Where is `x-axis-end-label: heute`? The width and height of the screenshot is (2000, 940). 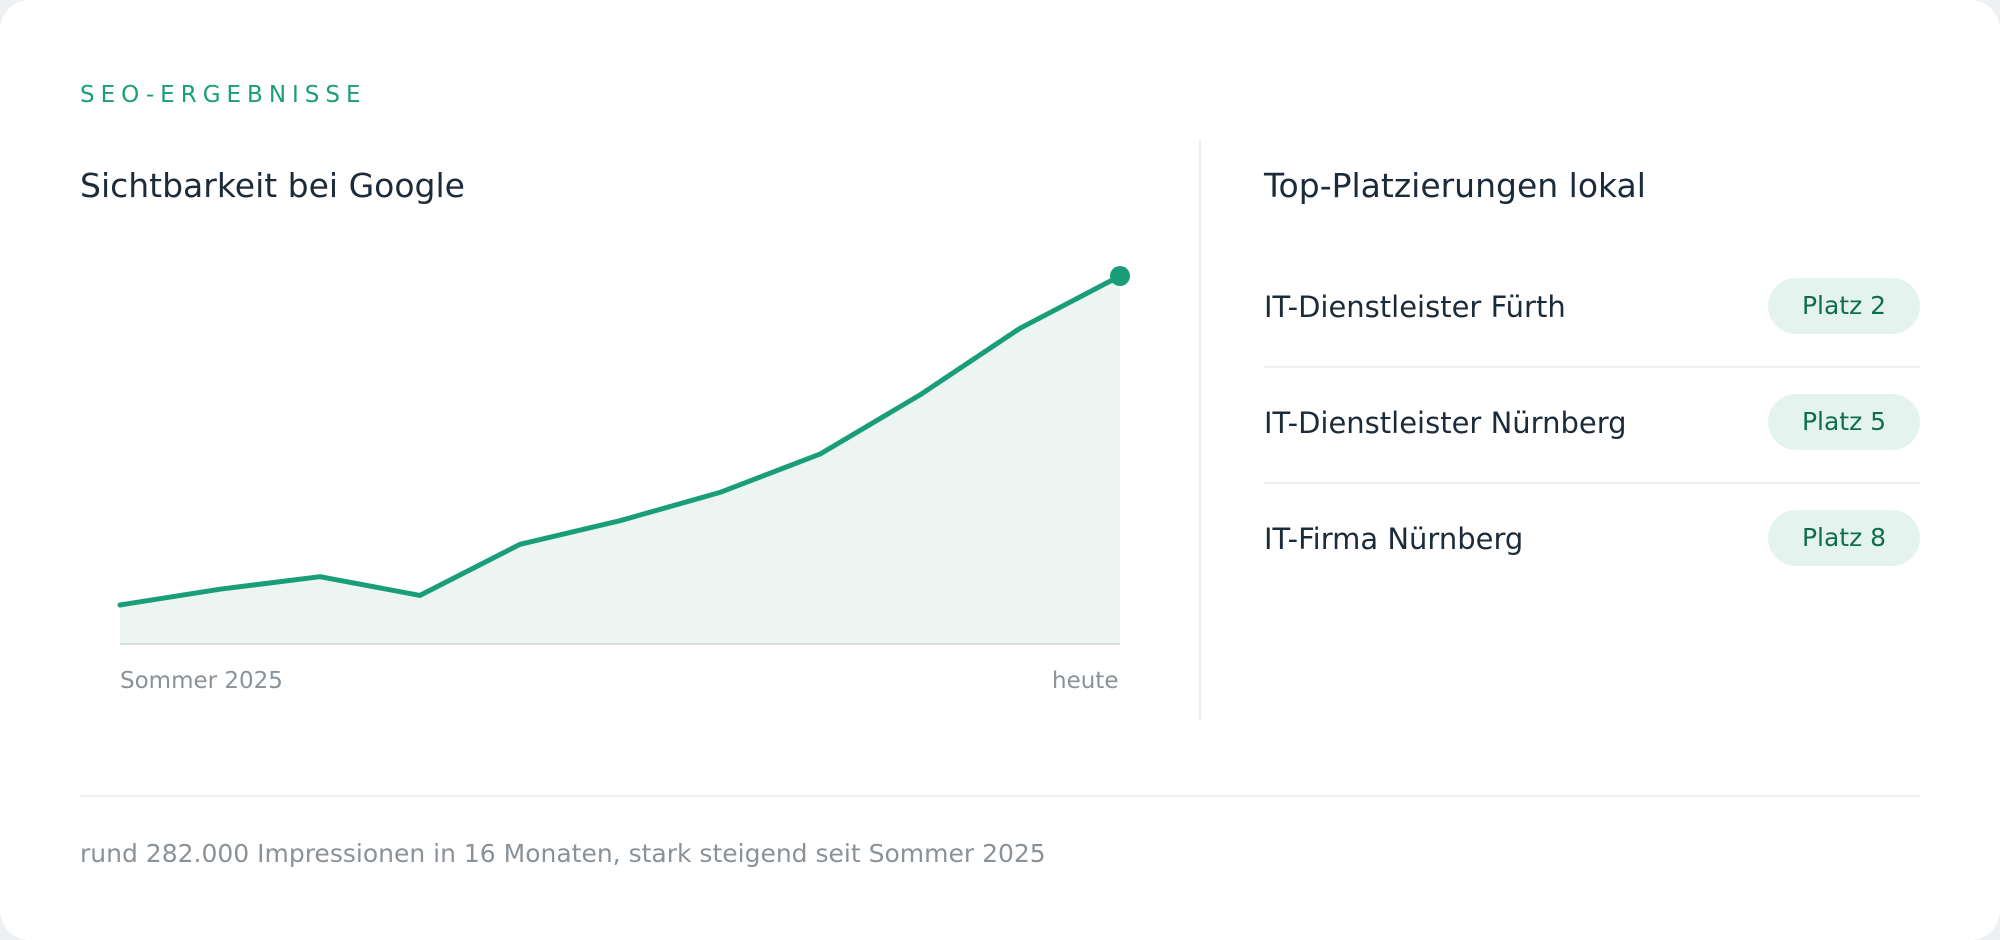
x-axis-end-label: heute is located at coordinates (1085, 681).